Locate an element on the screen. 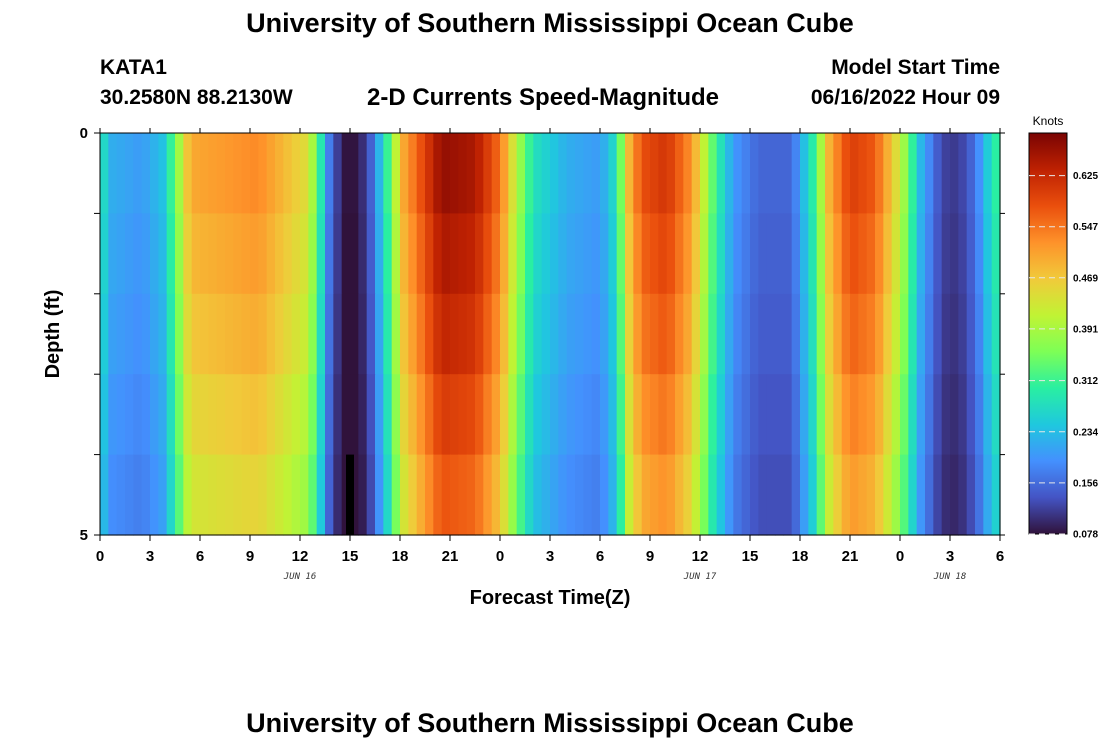 Image resolution: width=1100 pixels, height=750 pixels. colorbar-tick-label: 0.078 is located at coordinates (1085, 535).